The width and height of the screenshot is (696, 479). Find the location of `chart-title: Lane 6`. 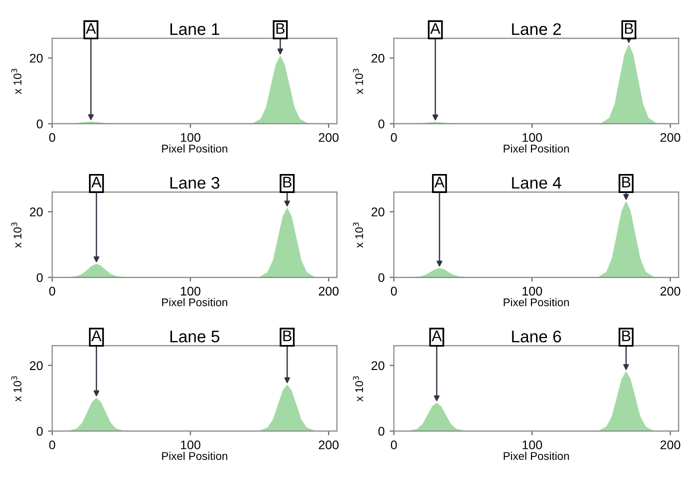

chart-title: Lane 6 is located at coordinates (536, 336).